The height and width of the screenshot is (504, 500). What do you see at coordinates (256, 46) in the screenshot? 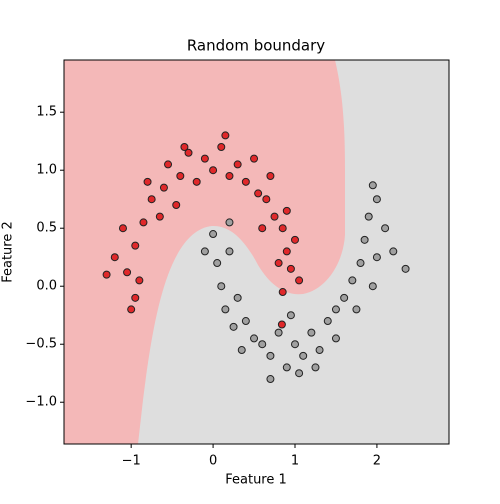
I see `chart-title: Random boundary` at bounding box center [256, 46].